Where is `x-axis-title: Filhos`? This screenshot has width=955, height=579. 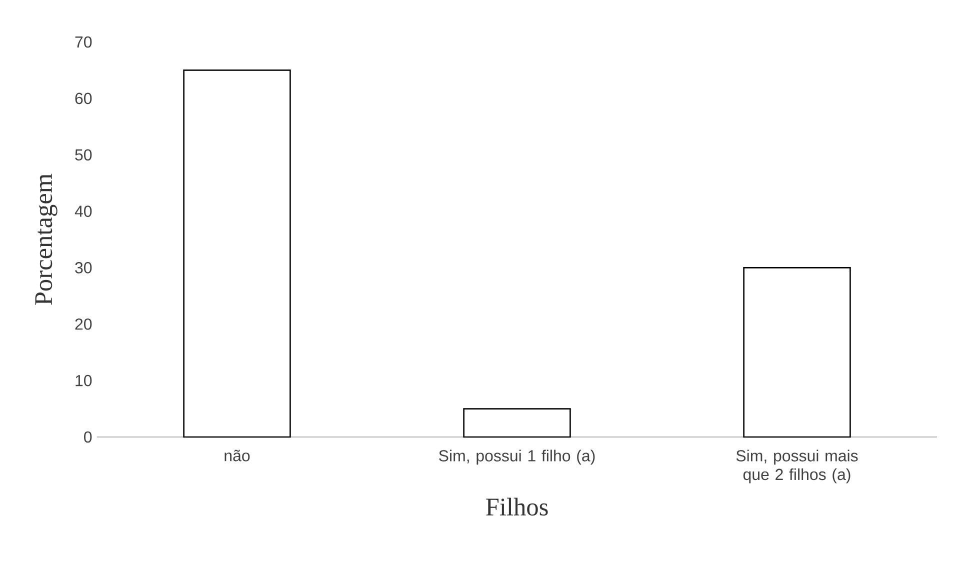 x-axis-title: Filhos is located at coordinates (517, 507).